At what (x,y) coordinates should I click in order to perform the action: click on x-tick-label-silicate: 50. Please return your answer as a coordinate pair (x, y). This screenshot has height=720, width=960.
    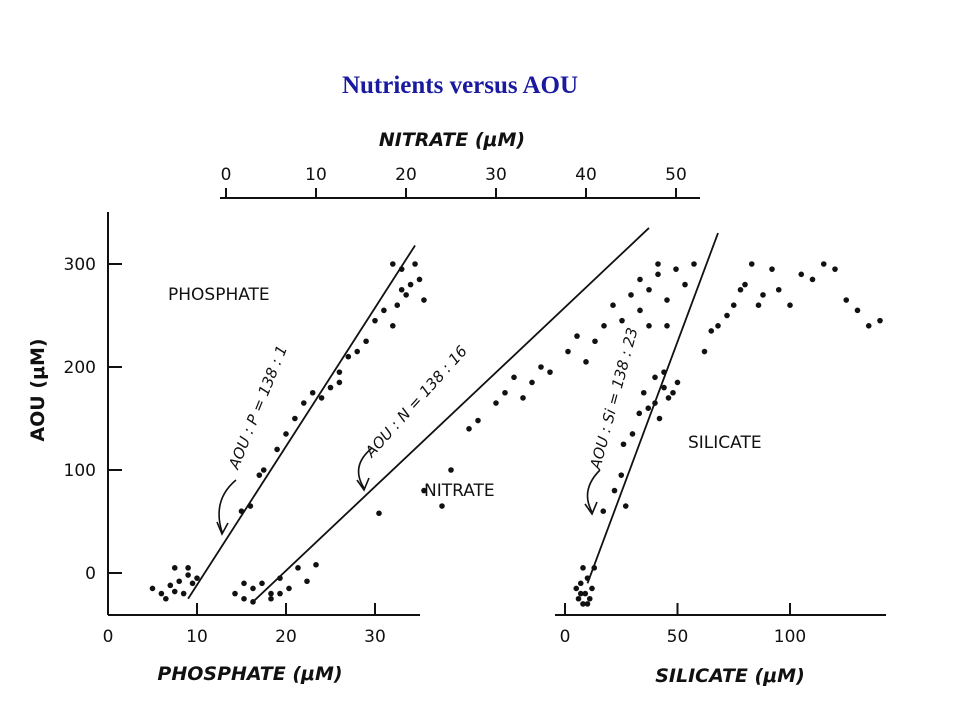
    Looking at the image, I should click on (678, 637).